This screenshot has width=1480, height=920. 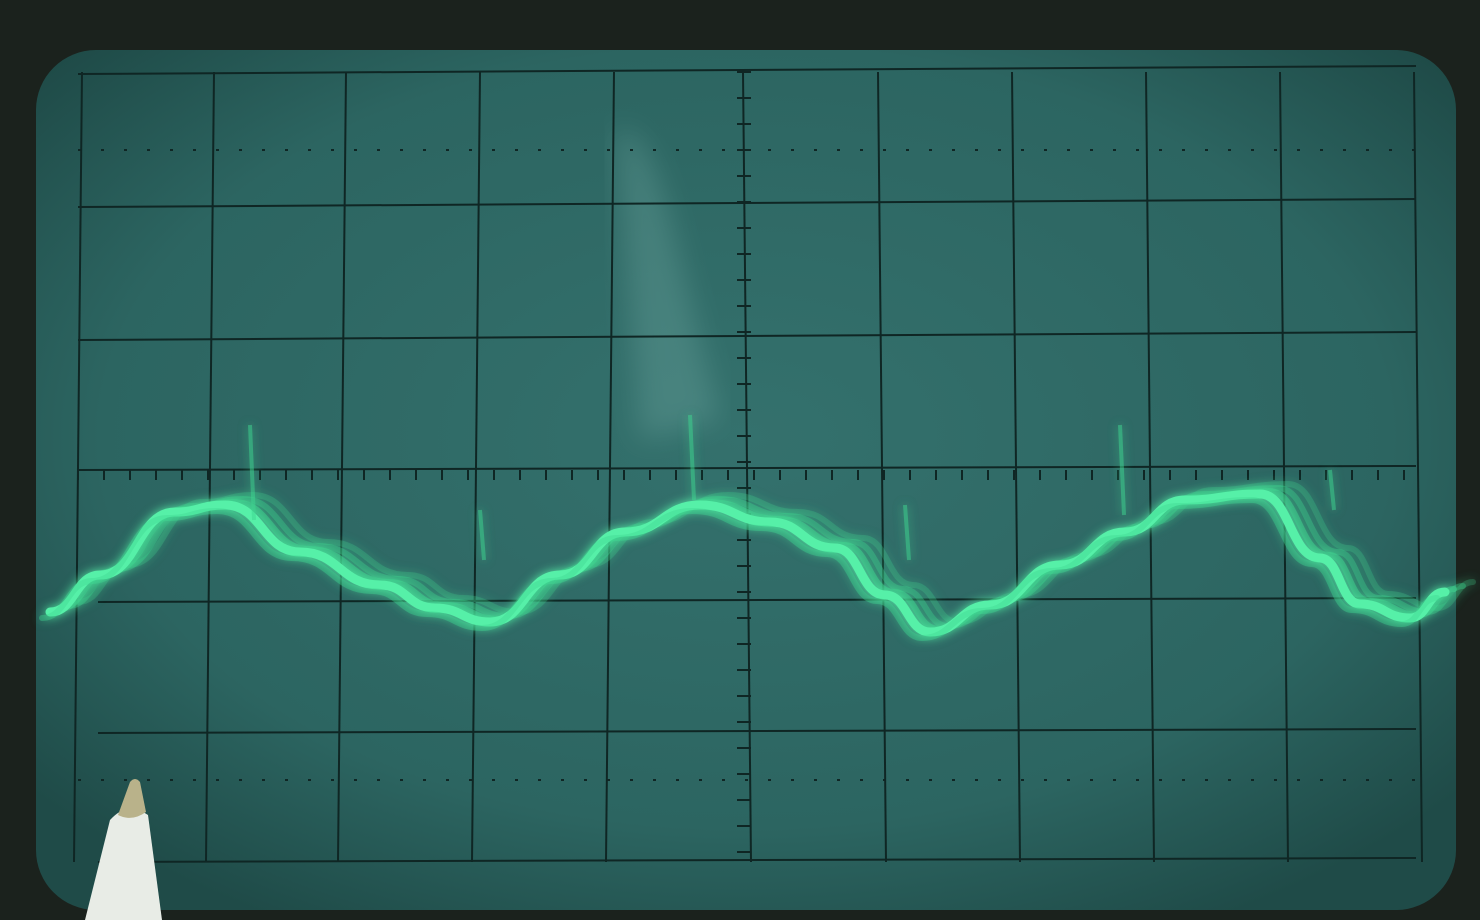 What do you see at coordinates (667, 285) in the screenshot?
I see `reflection` at bounding box center [667, 285].